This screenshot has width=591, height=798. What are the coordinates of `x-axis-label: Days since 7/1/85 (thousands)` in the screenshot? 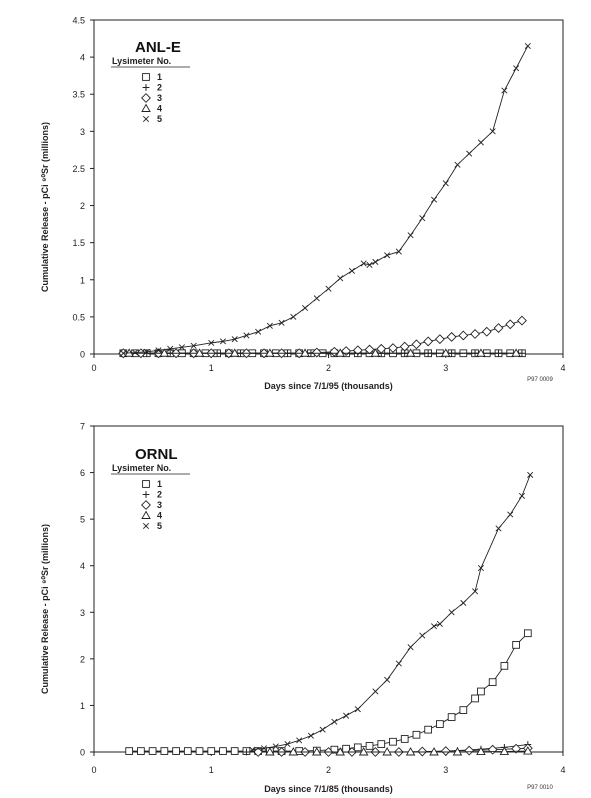 It's located at (328, 789).